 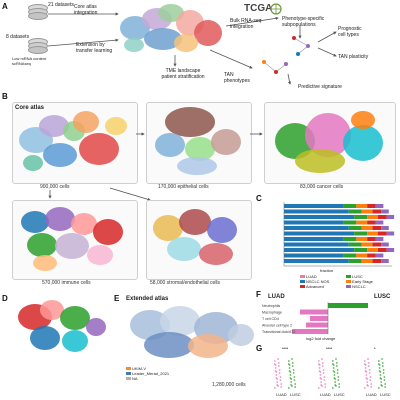 I want to click on tcga-logo: TCGA, so click(x=263, y=9).